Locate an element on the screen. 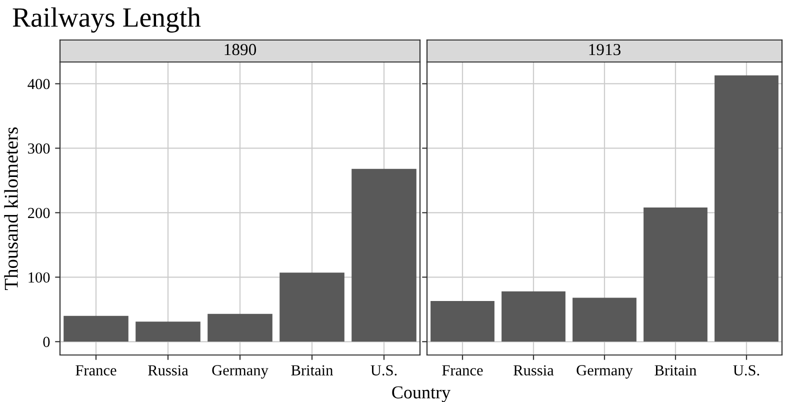 The image size is (788, 402). chart-subtitle: 1913 is located at coordinates (605, 50).